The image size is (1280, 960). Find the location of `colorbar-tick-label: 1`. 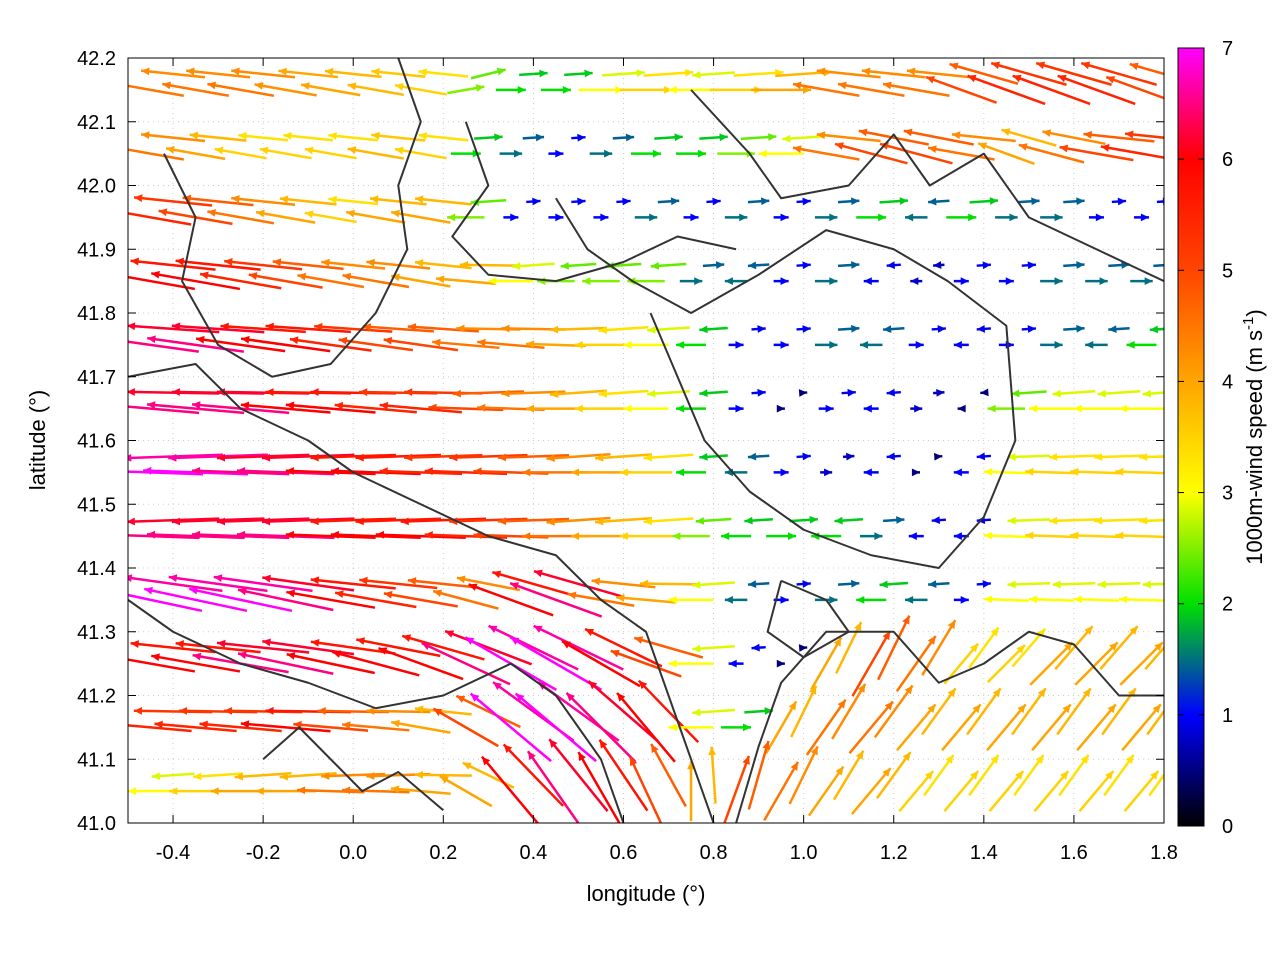

colorbar-tick-label: 1 is located at coordinates (1227, 716).